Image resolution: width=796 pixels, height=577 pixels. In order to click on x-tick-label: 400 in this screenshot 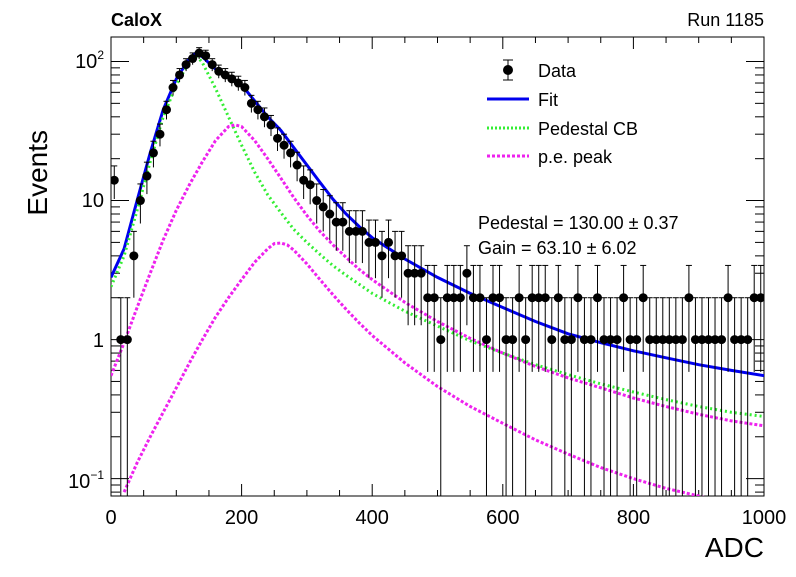, I will do `click(372, 518)`.